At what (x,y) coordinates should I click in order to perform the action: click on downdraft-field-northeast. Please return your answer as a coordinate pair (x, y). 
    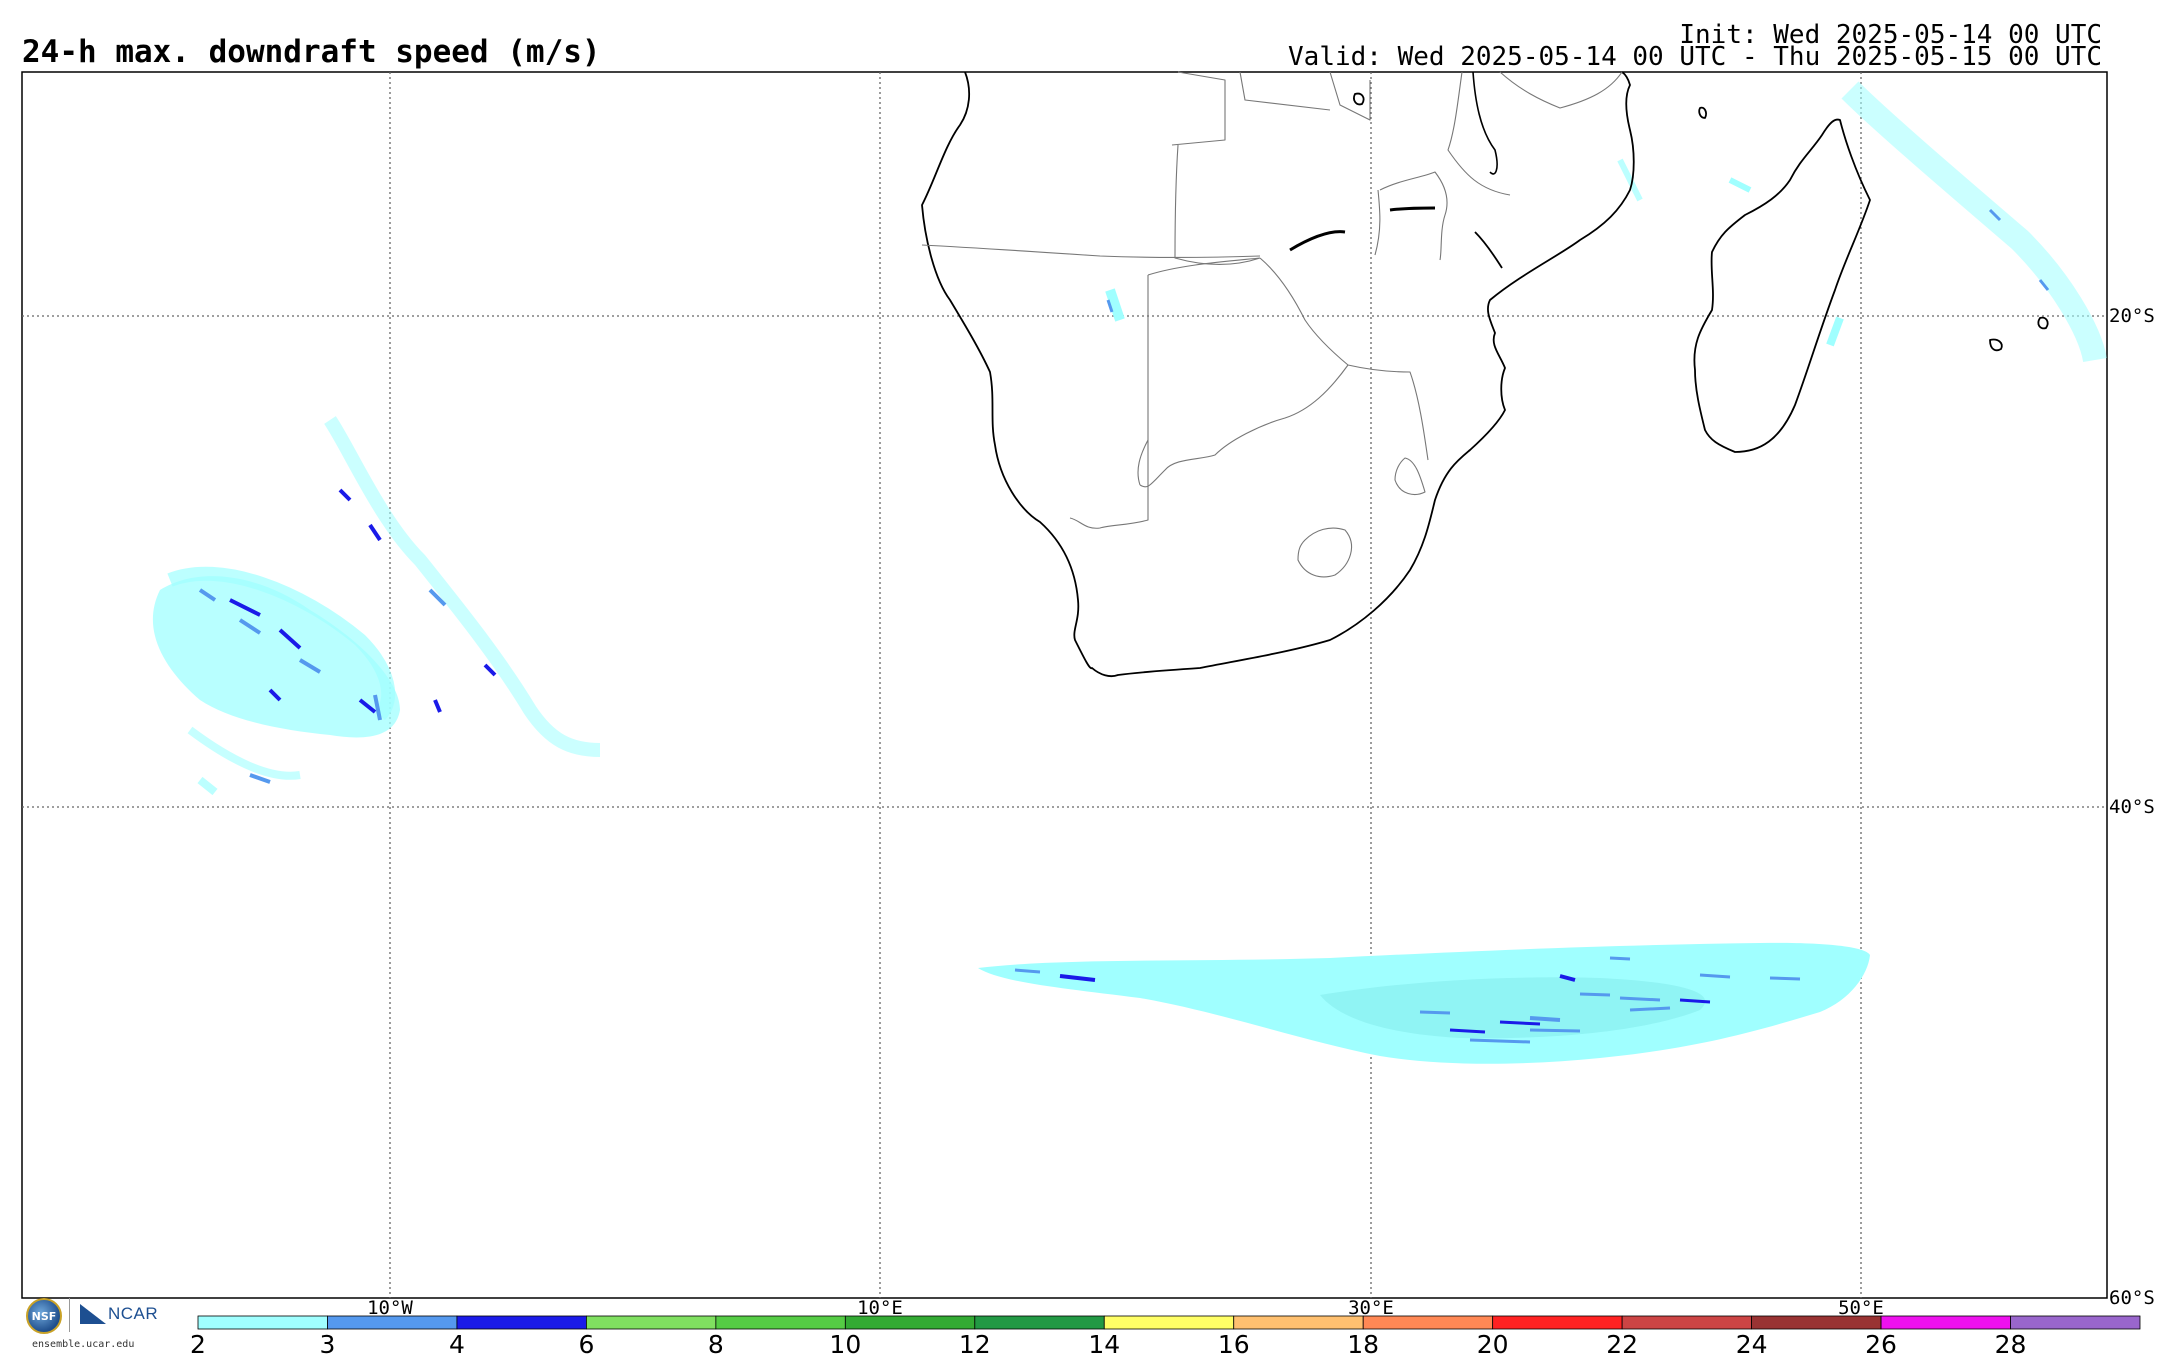
    Looking at the image, I should click on (1606, 222).